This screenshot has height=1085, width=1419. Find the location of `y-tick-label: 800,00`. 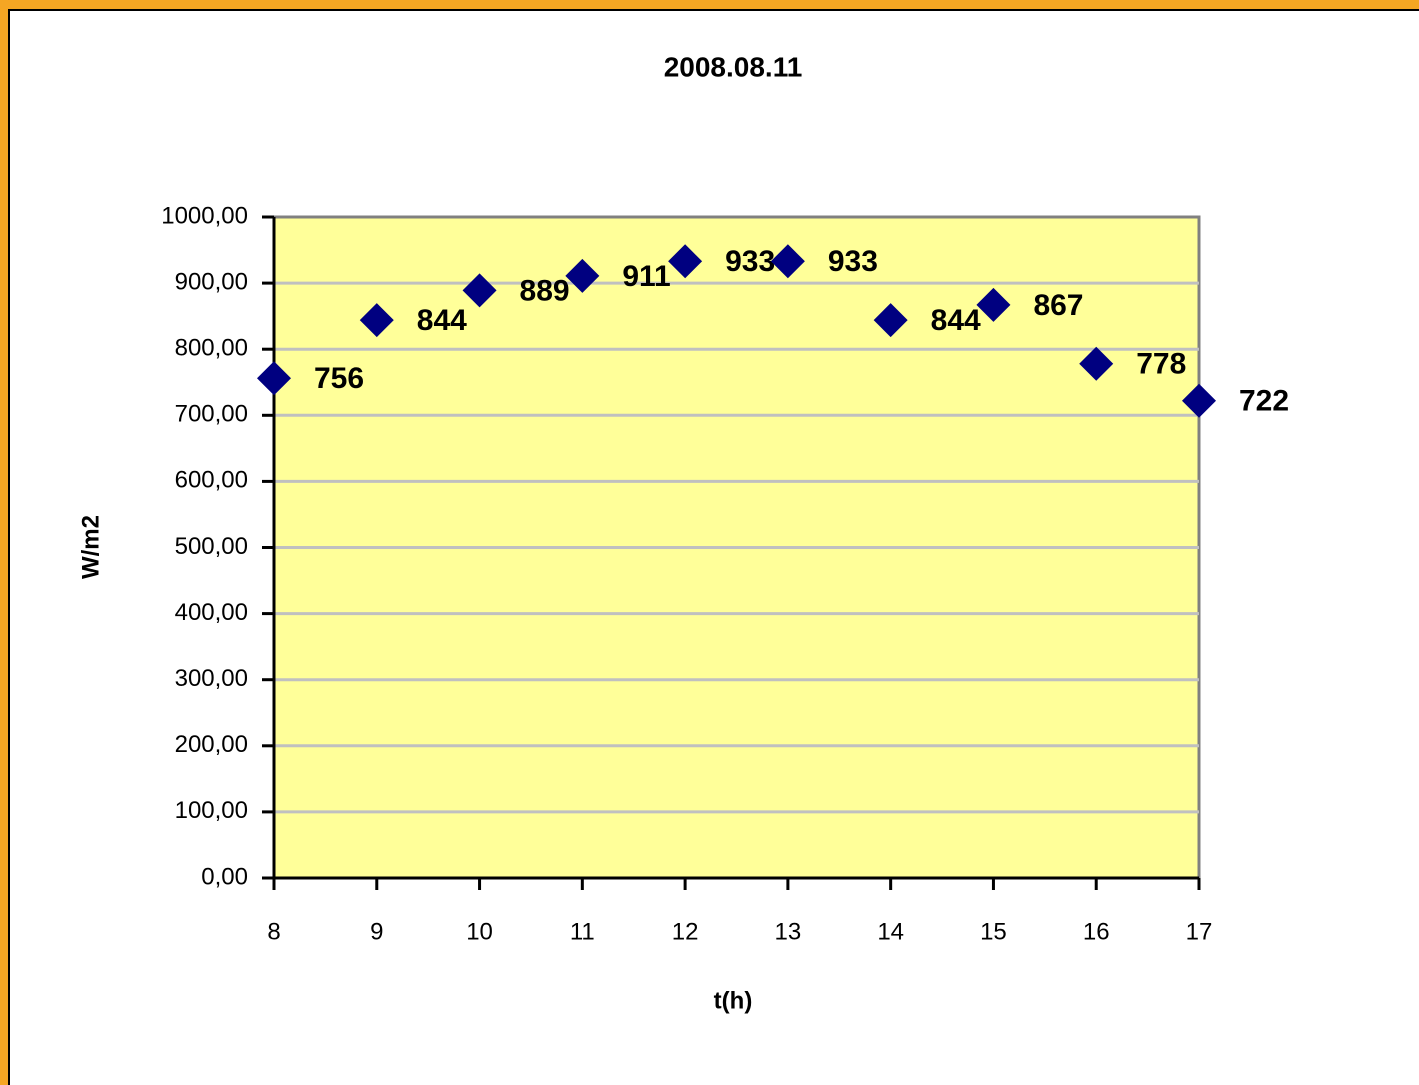

y-tick-label: 800,00 is located at coordinates (211, 348).